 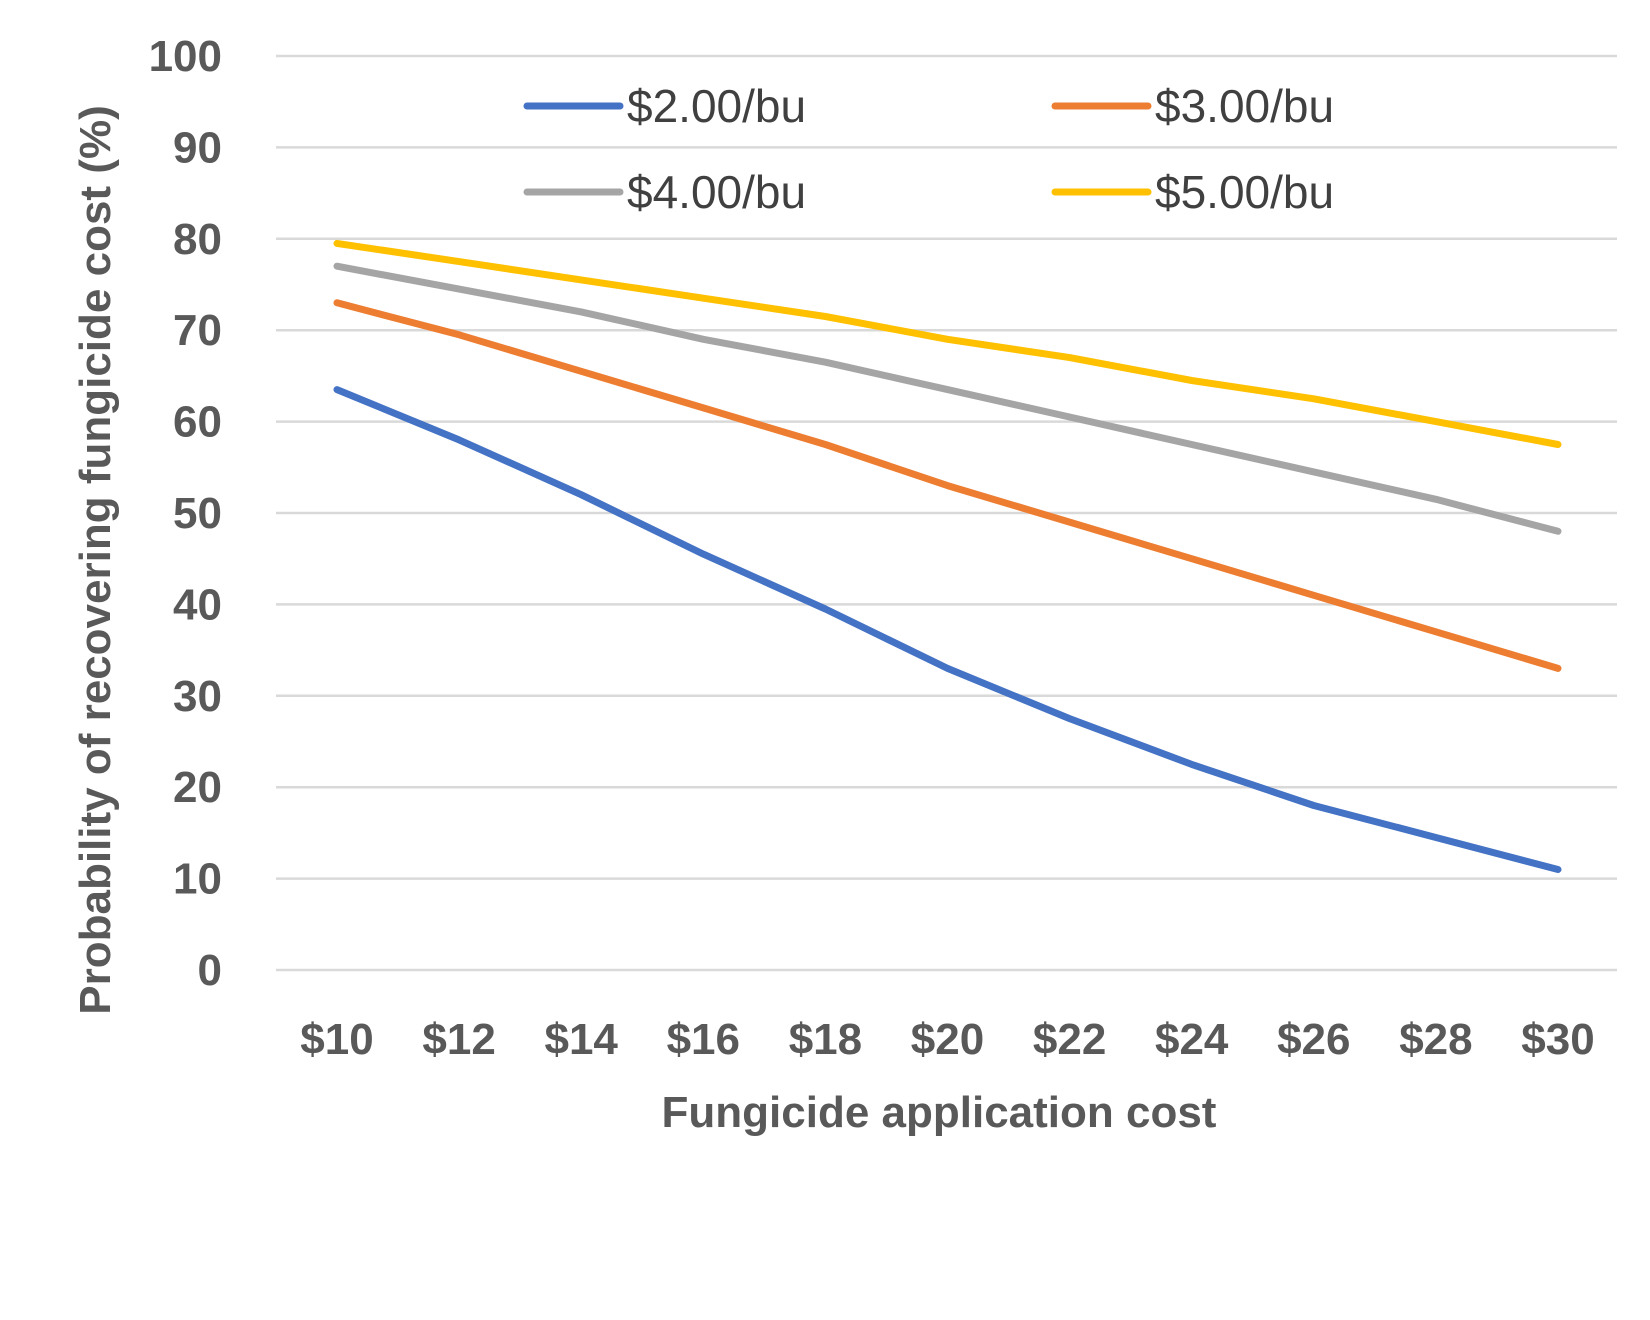 What do you see at coordinates (197, 147) in the screenshot?
I see `y-tick-label: 90` at bounding box center [197, 147].